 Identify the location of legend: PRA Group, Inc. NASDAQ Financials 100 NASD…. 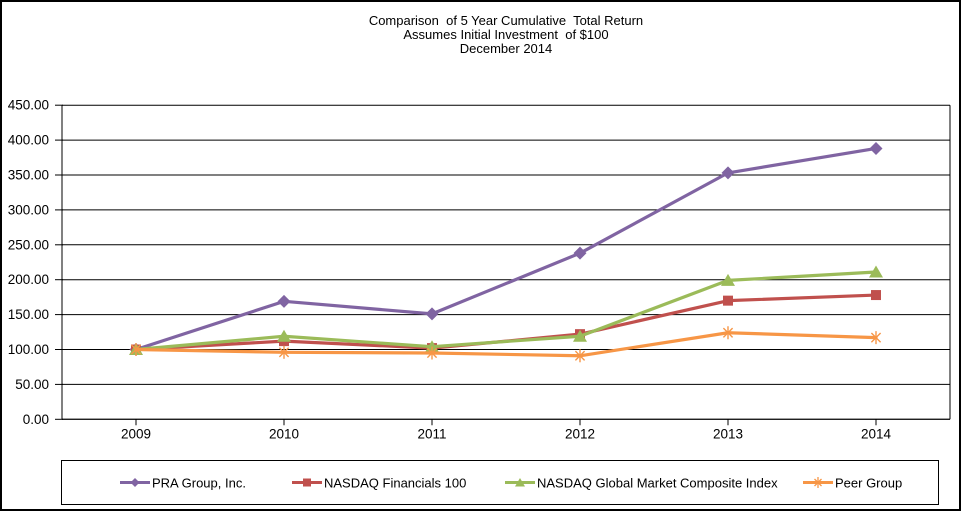
(500, 482).